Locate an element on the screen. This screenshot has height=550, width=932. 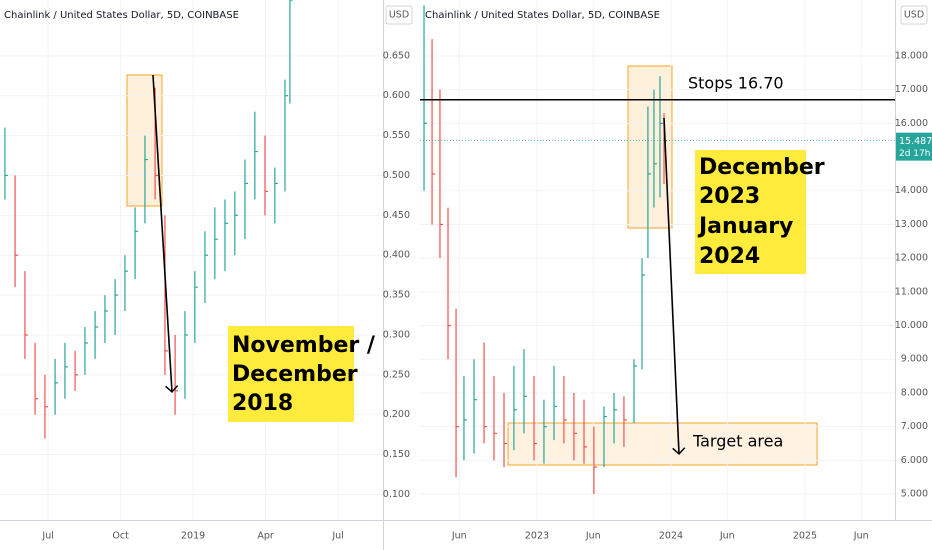
y-tick-label: 0.400 is located at coordinates (396, 255).